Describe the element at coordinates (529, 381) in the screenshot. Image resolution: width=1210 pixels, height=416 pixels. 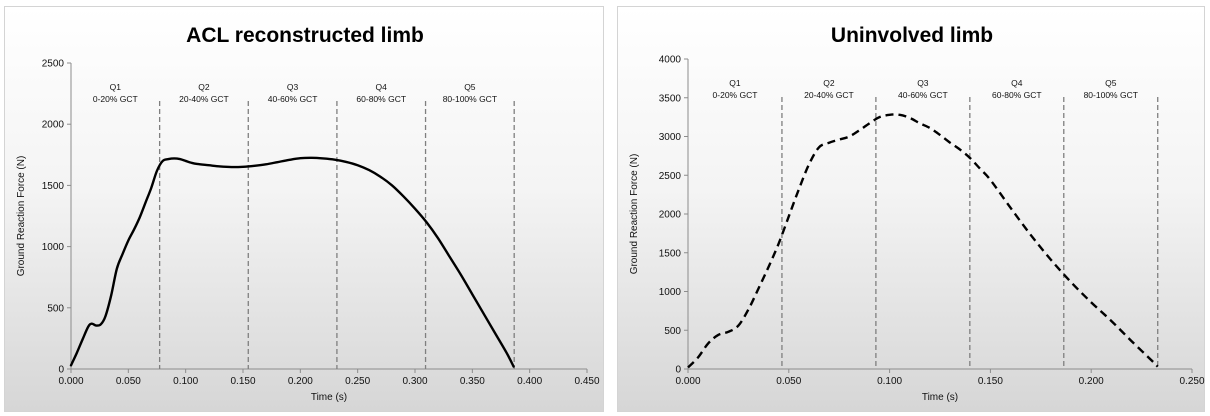
I see `x-tick-label: 0.400` at that location.